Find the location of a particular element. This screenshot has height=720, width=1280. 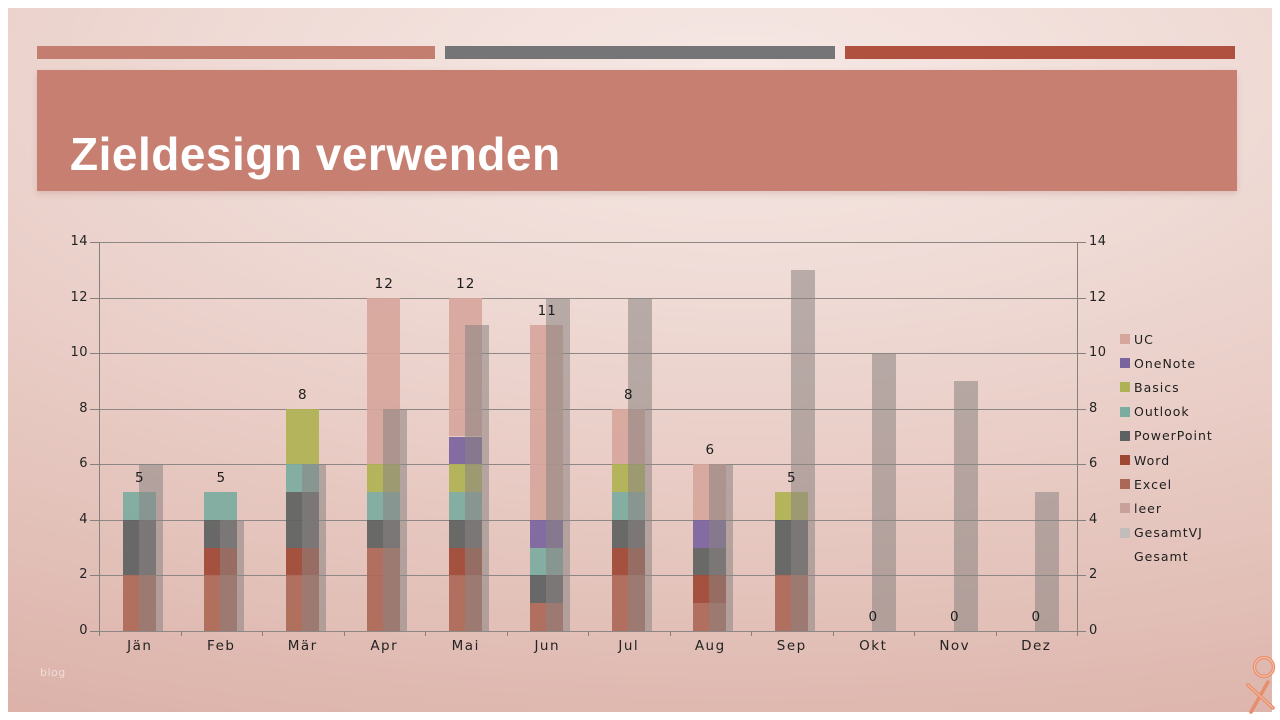

legend-label: OneNote is located at coordinates (1165, 363).